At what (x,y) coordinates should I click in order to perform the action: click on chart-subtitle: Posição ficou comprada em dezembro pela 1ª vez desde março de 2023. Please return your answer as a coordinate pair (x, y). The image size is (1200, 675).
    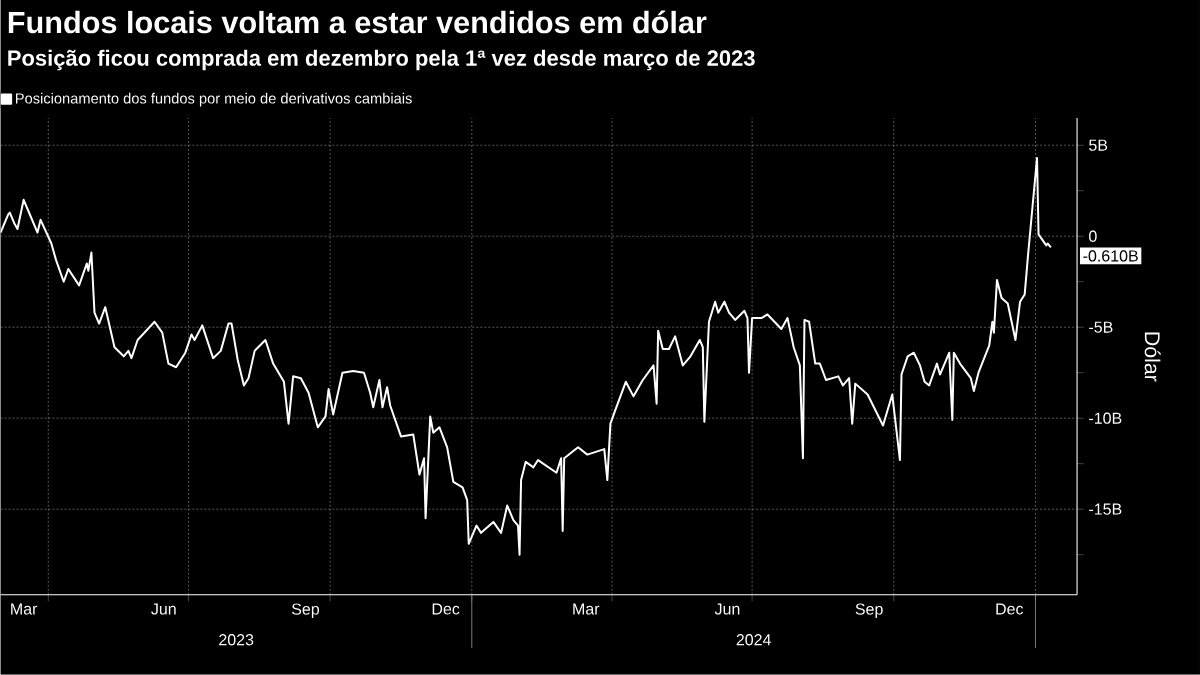
    Looking at the image, I should click on (381, 60).